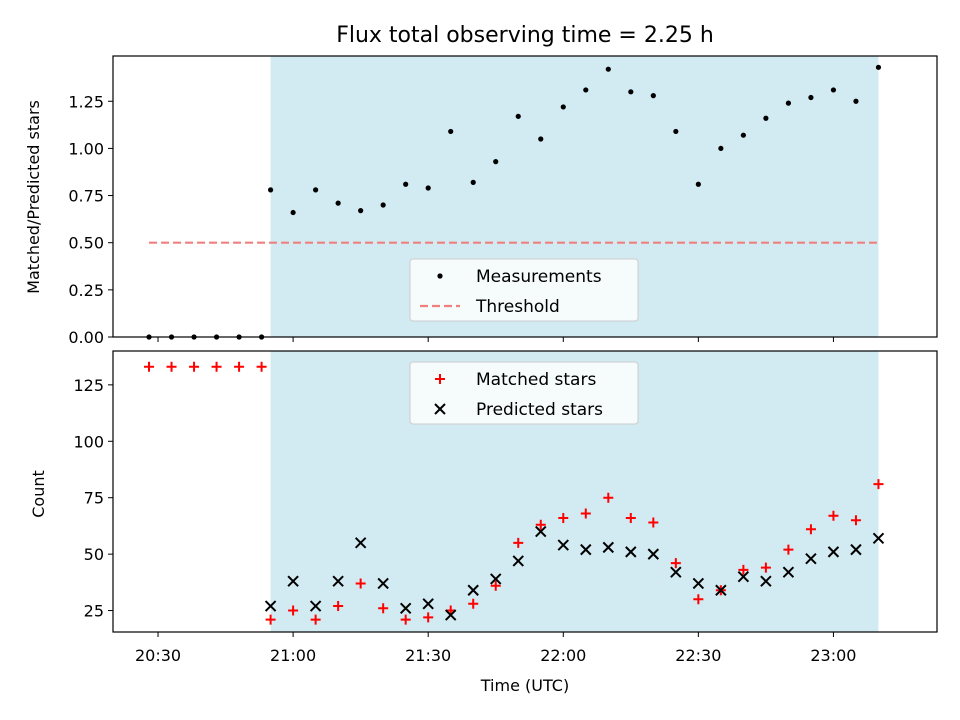  Describe the element at coordinates (524, 290) in the screenshot. I see `legend-box` at that location.